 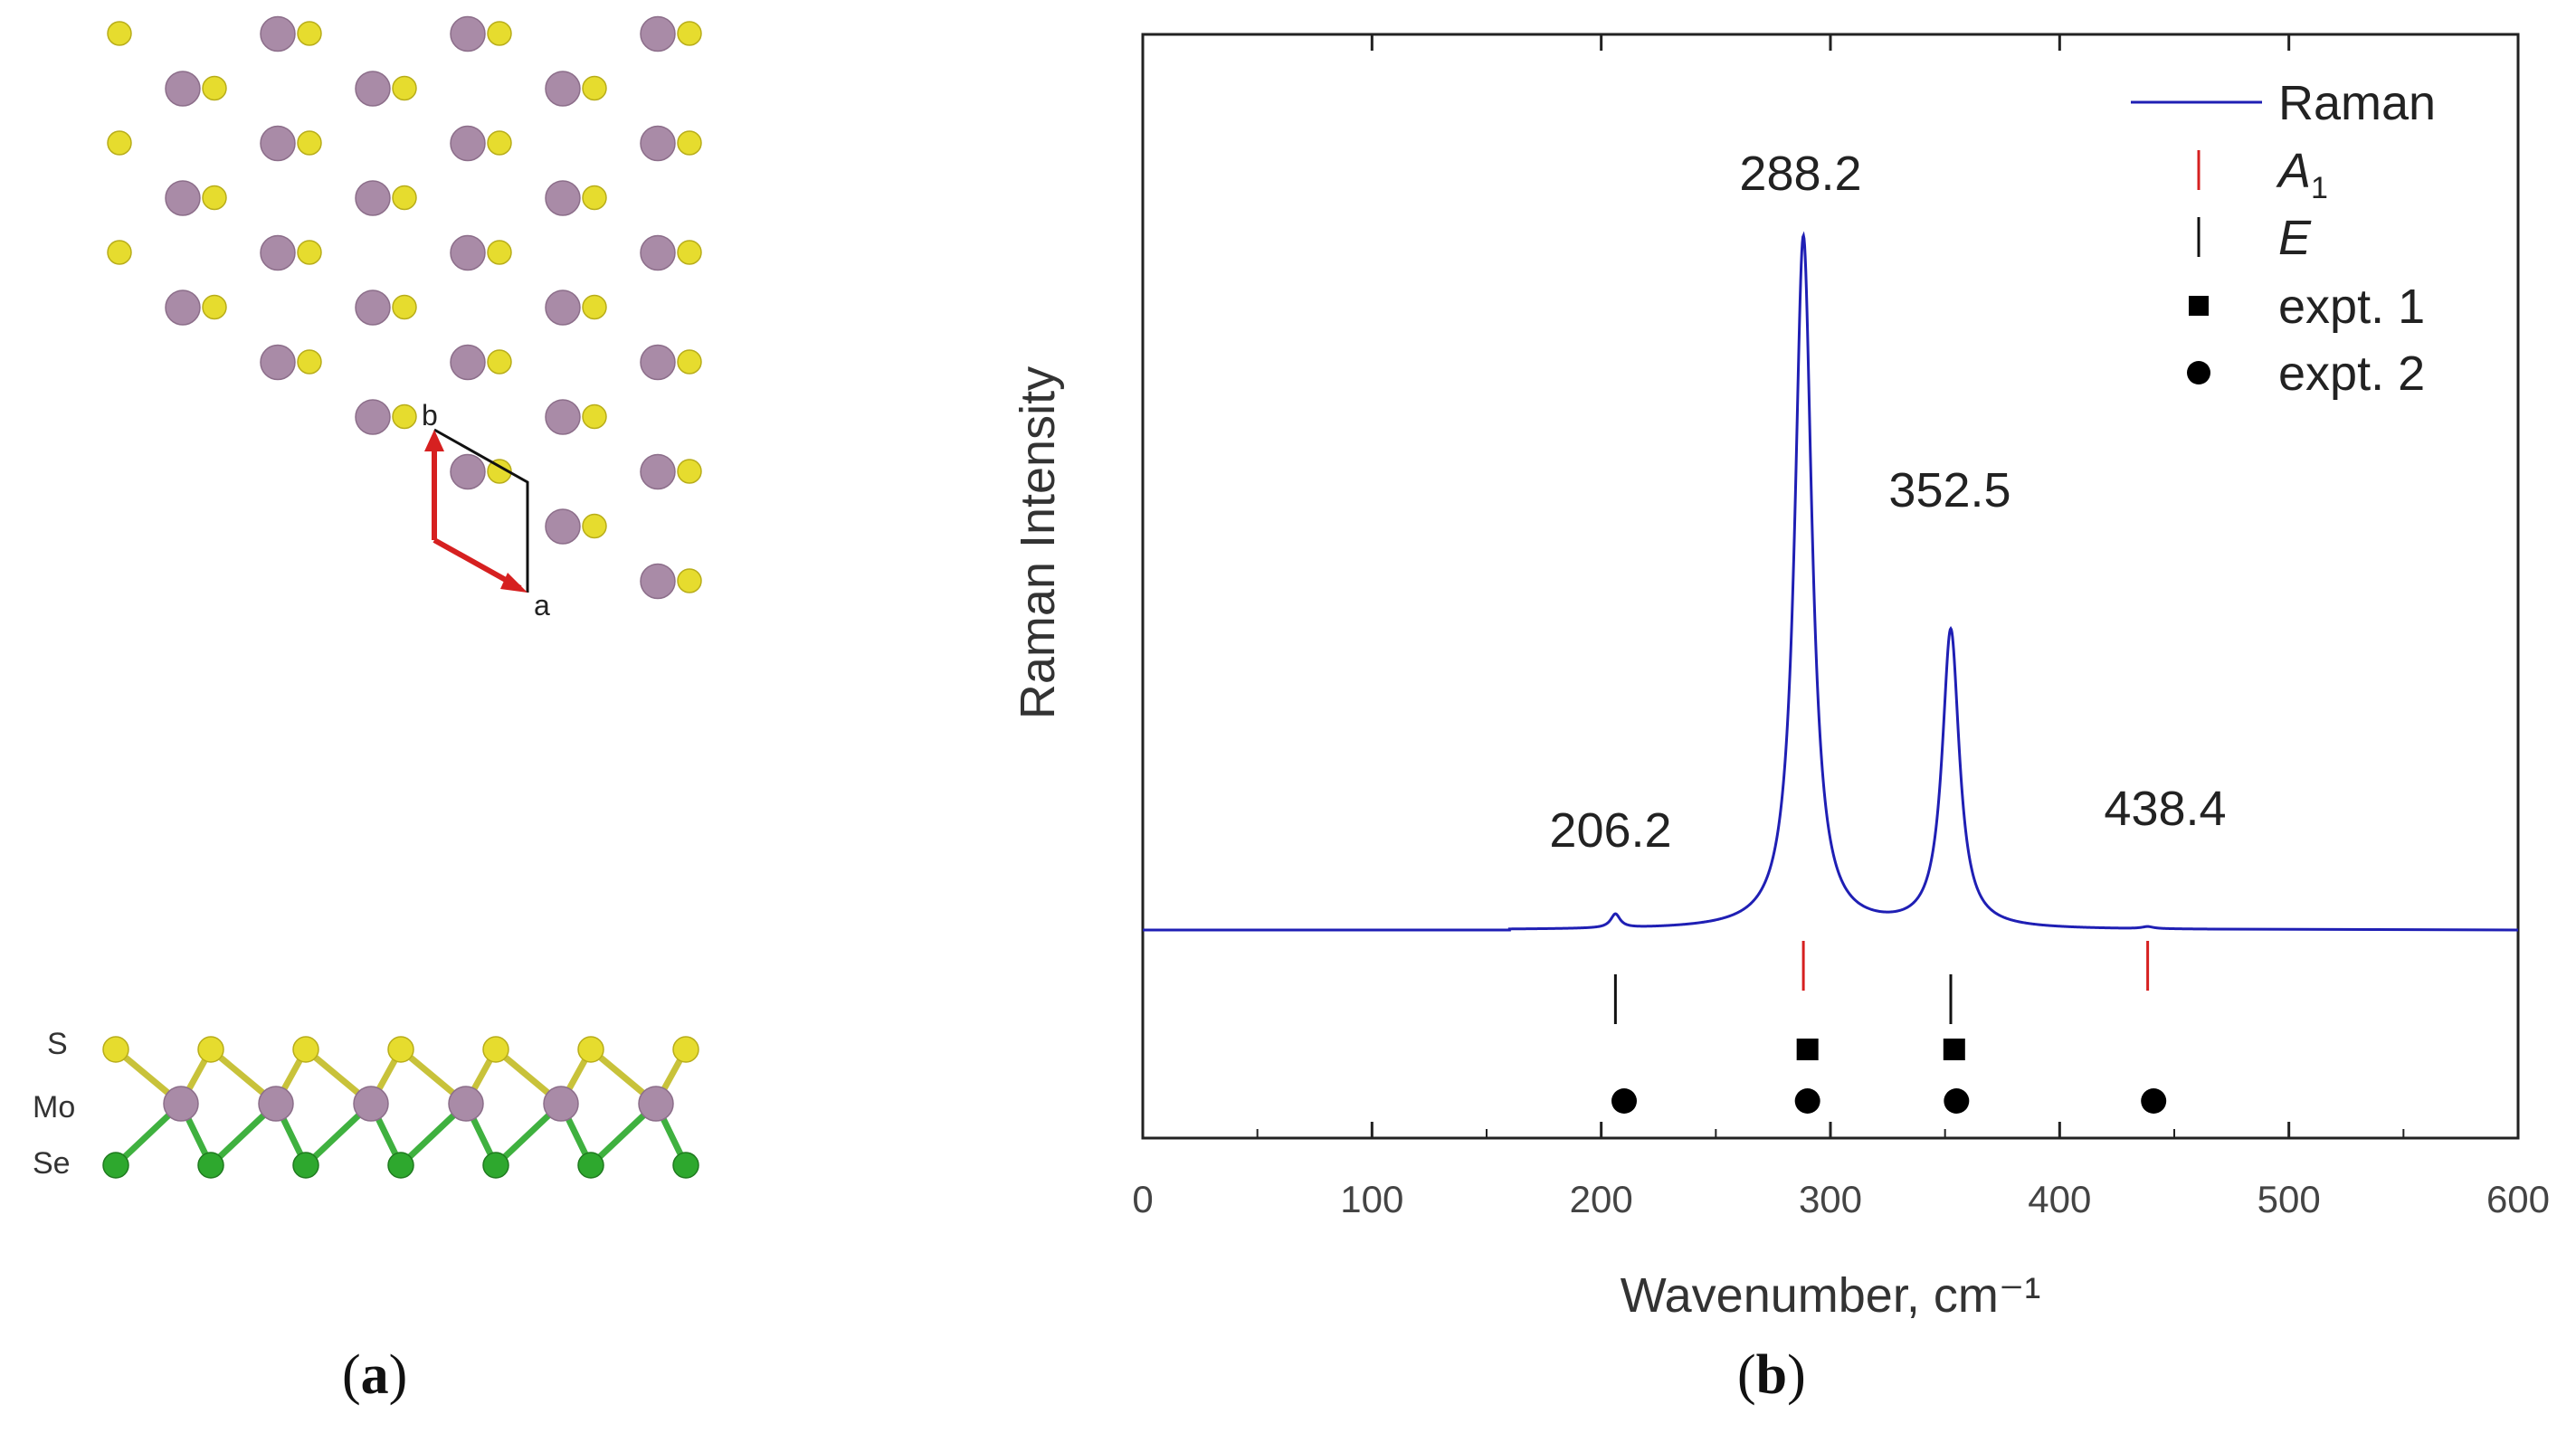 What do you see at coordinates (434, 440) in the screenshot?
I see `vector-b-arrowhead` at bounding box center [434, 440].